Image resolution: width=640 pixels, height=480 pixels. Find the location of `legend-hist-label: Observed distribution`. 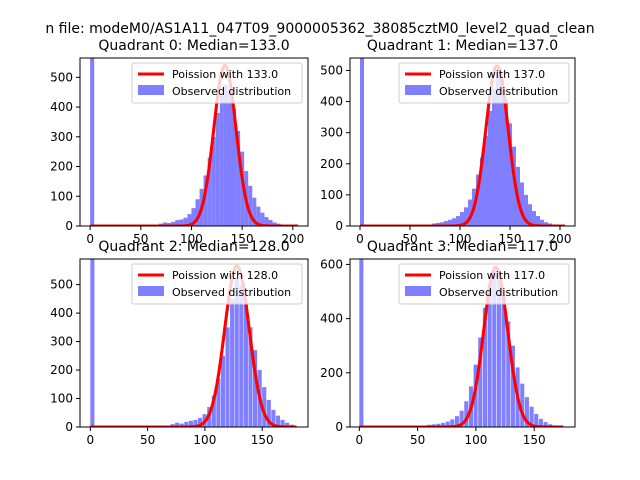

legend-hist-label: Observed distribution is located at coordinates (498, 91).